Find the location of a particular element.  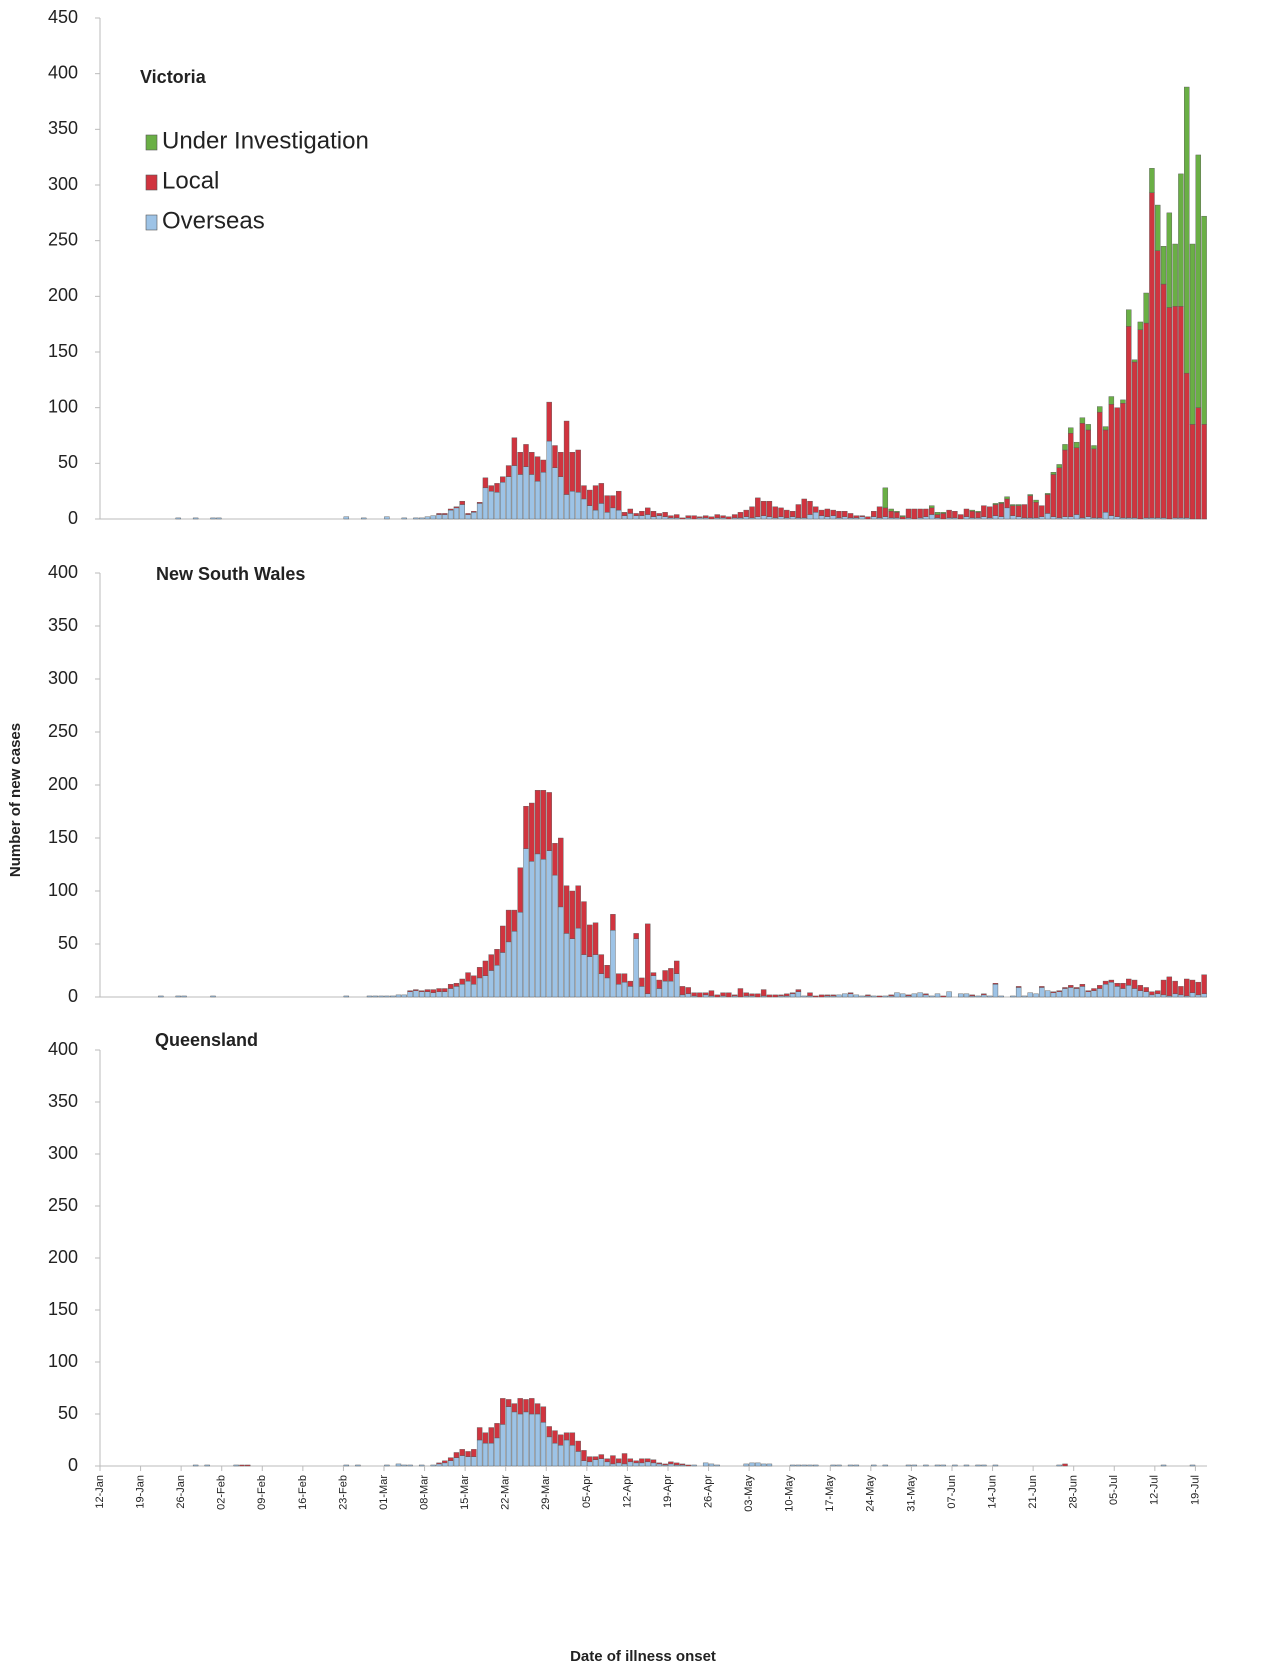

y-tick-label: 50 is located at coordinates (68, 943).